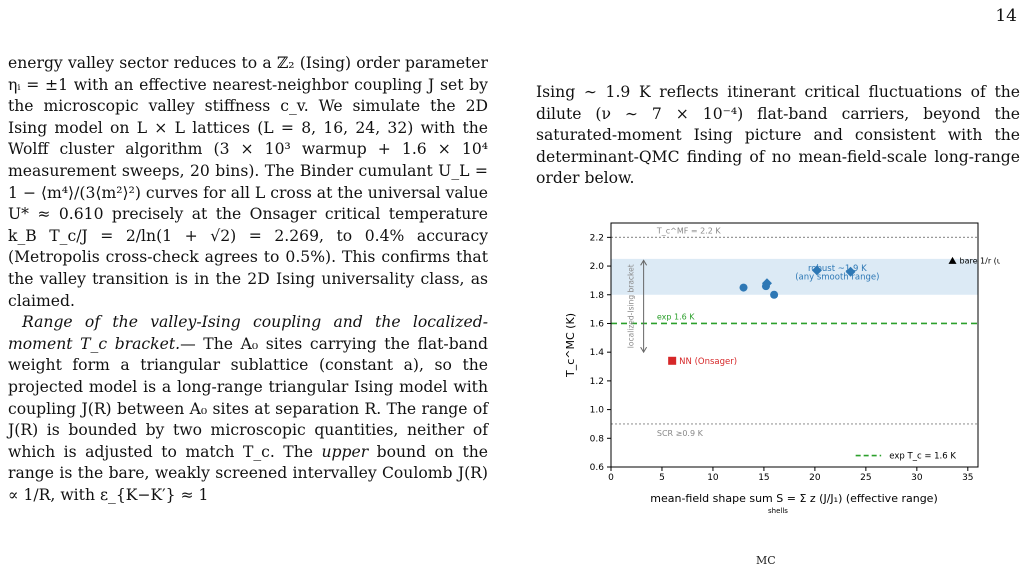 This screenshot has width=1029, height=567. Describe the element at coordinates (917, 478) in the screenshot. I see `x-tick-label-30: 30` at that location.